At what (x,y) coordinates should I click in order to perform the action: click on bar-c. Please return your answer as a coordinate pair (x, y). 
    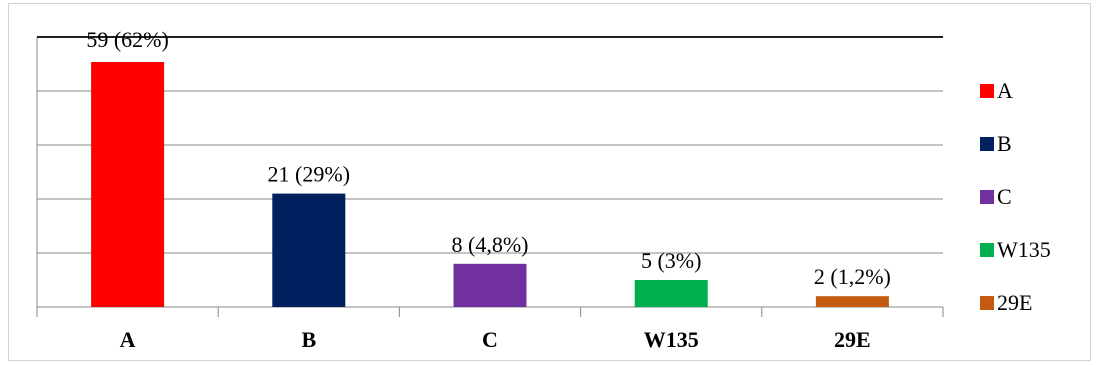
    Looking at the image, I should click on (490, 285).